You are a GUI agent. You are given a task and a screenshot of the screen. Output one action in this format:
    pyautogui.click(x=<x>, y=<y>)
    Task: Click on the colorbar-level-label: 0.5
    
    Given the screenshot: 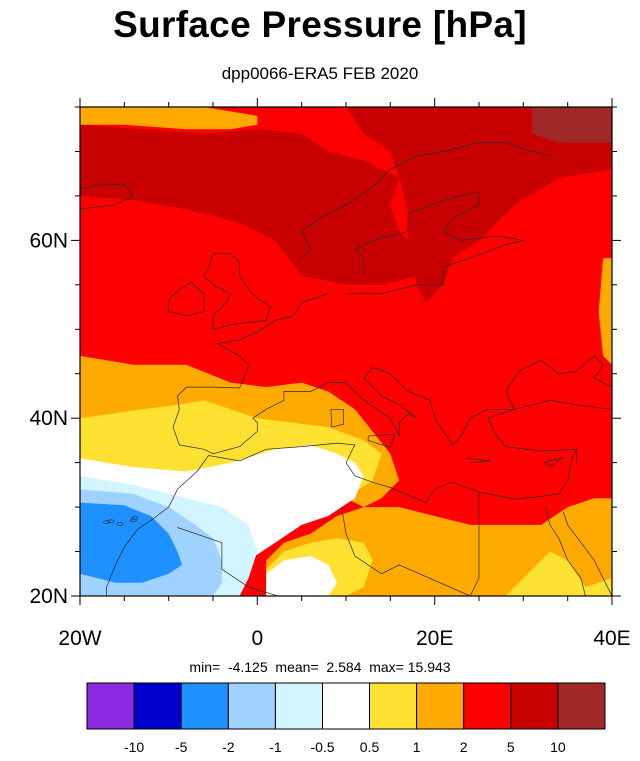 What is the action you would take?
    pyautogui.click(x=370, y=747)
    